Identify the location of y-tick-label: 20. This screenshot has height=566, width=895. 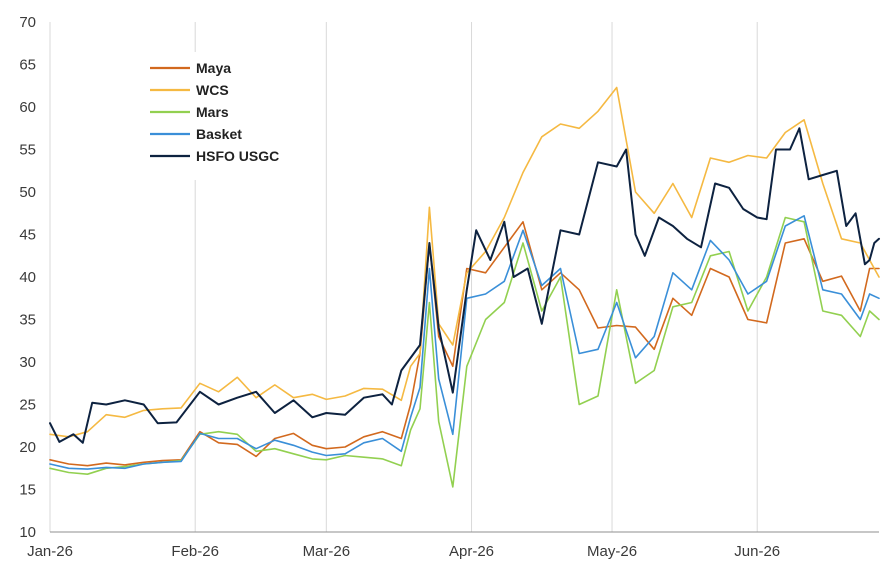
(27, 447).